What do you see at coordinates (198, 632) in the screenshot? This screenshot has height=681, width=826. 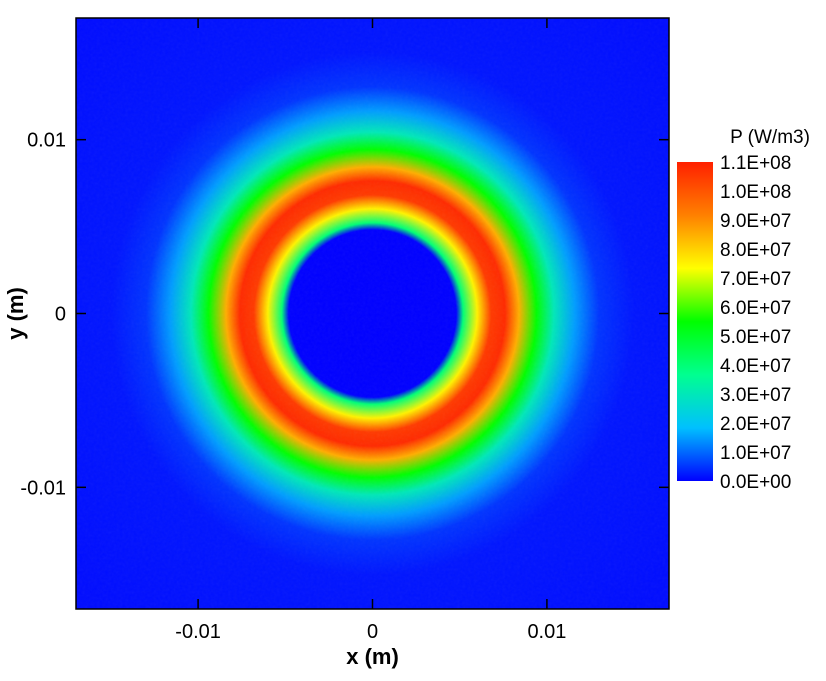 I see `x-tick-label: -0.01` at bounding box center [198, 632].